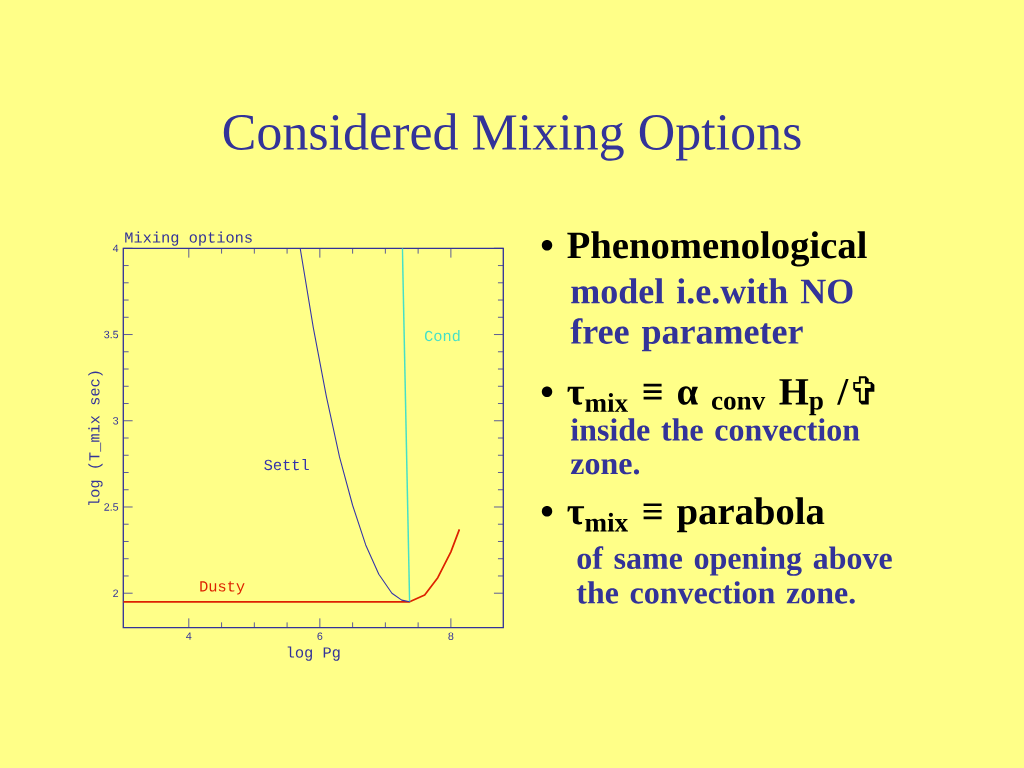 This screenshot has height=768, width=1024. I want to click on x-tick-label: 4, so click(189, 636).